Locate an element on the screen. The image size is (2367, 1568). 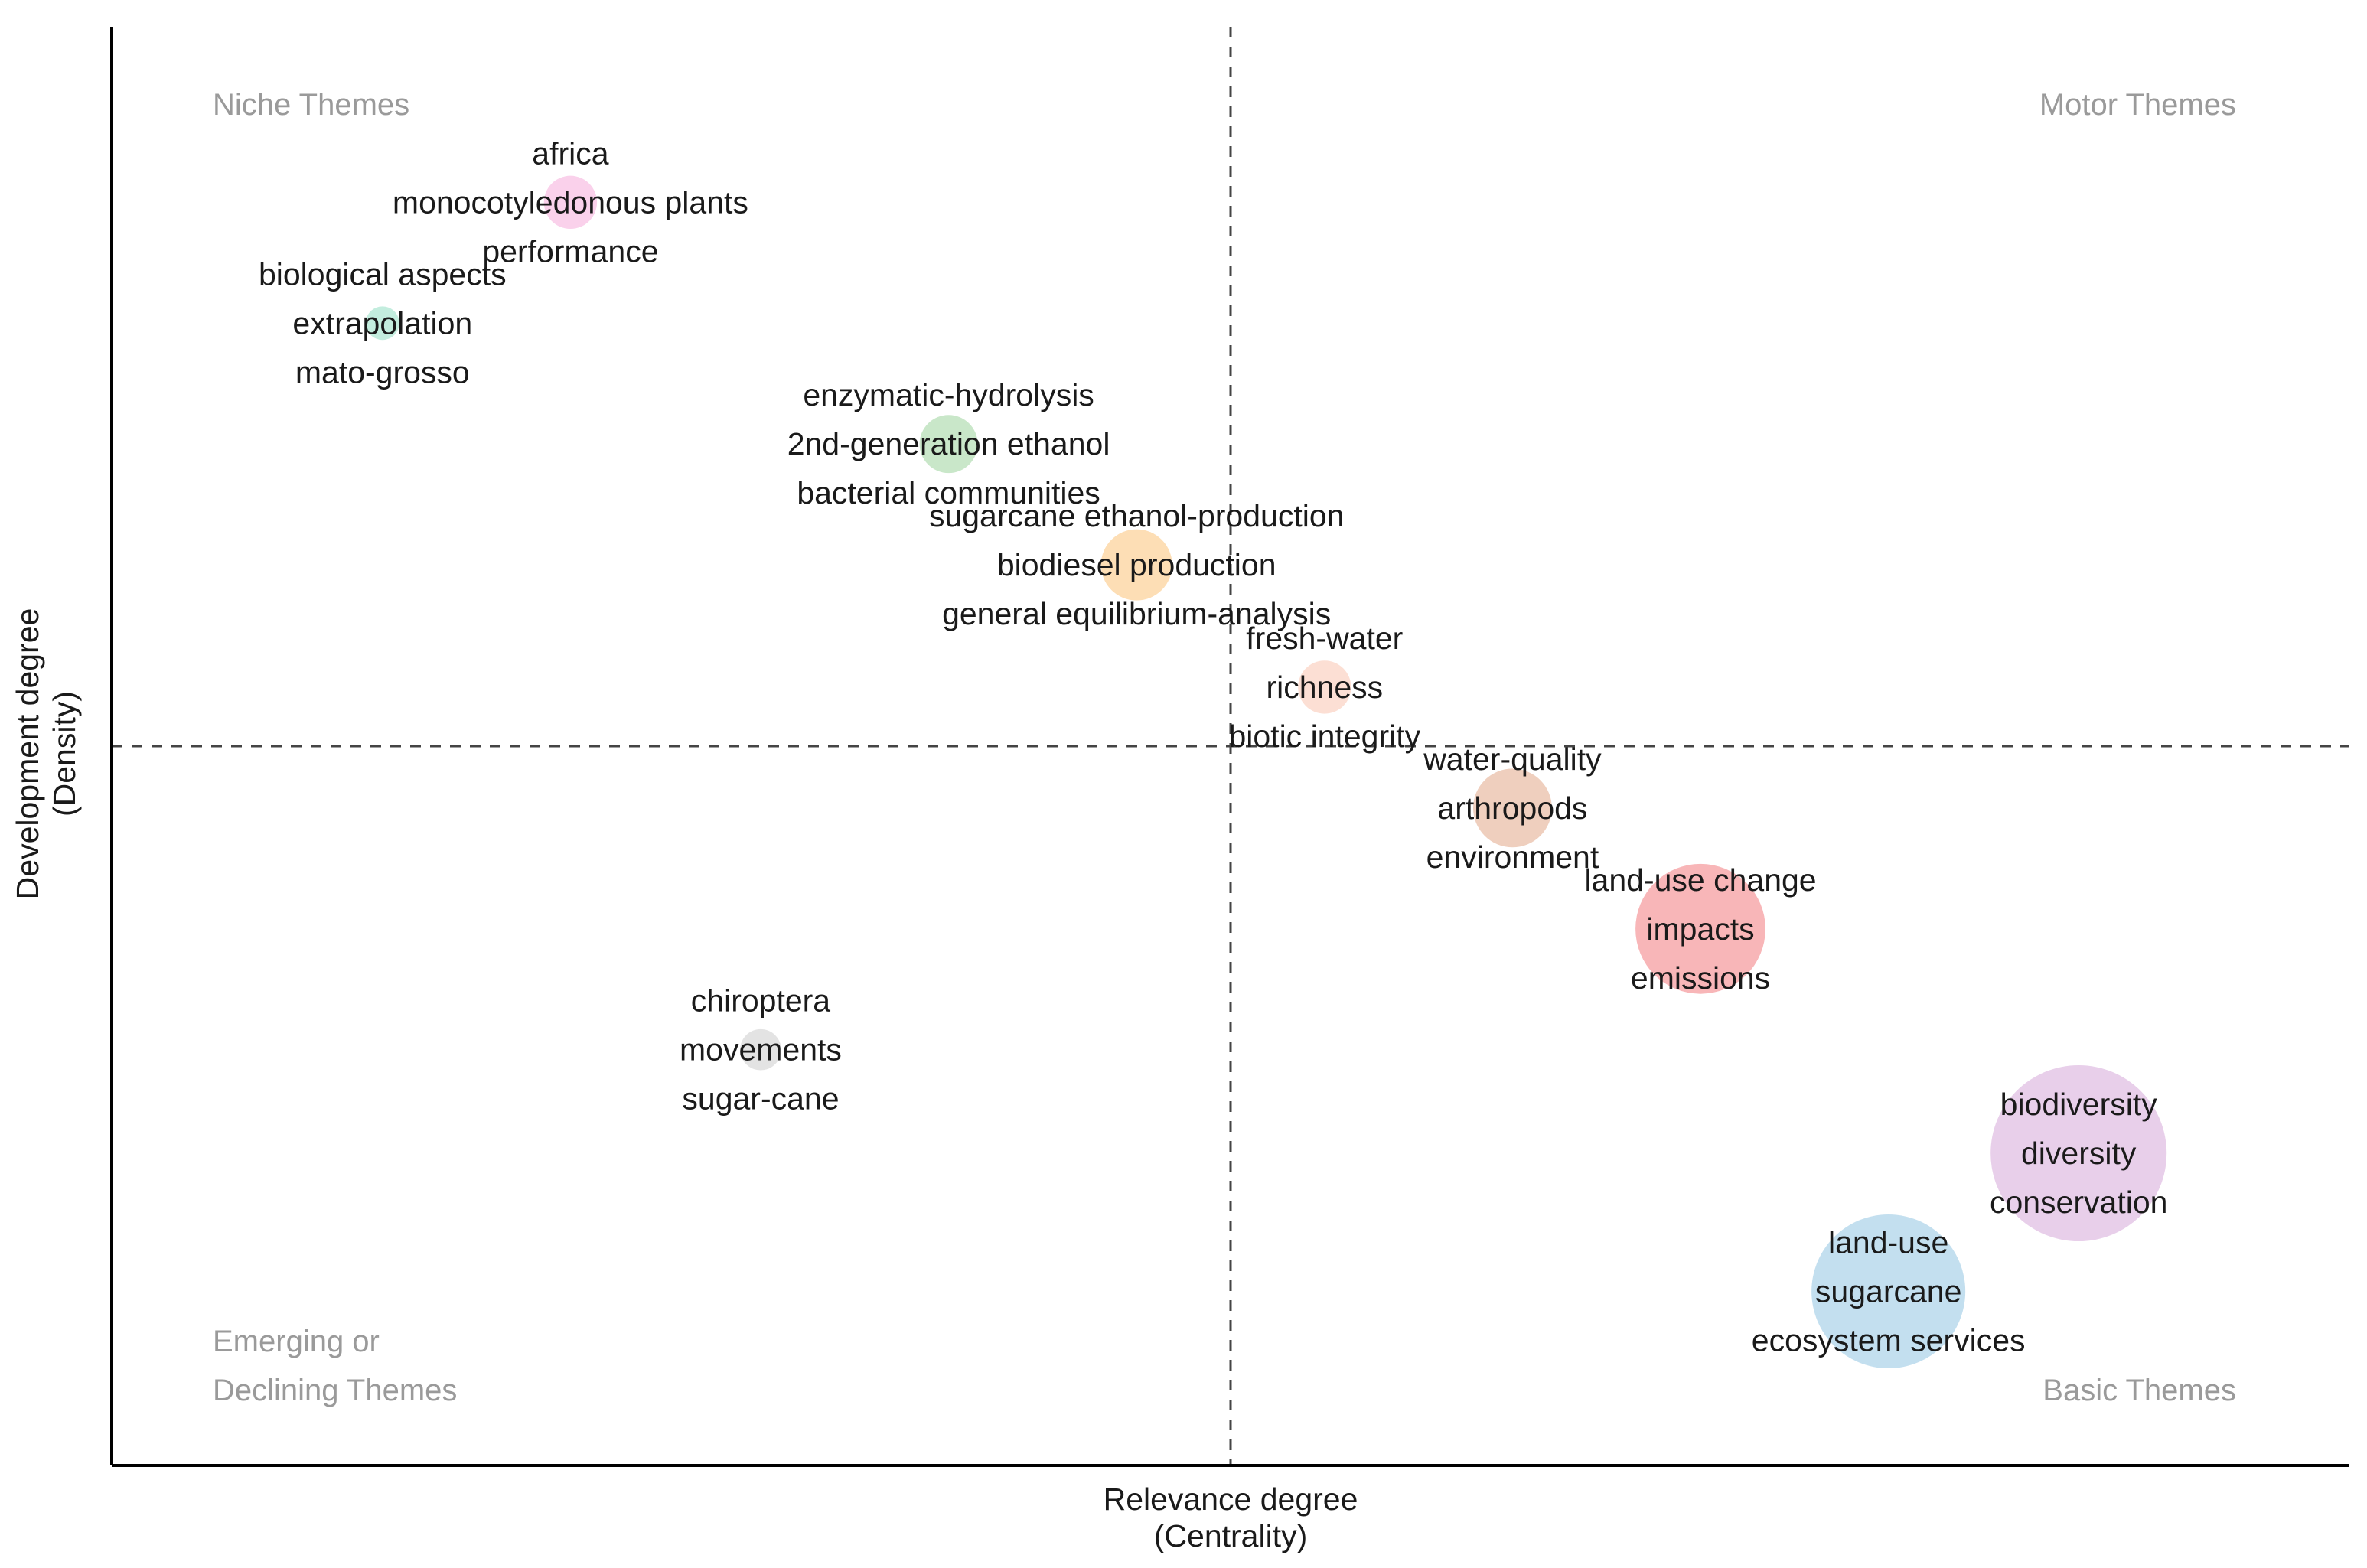
cluster-label: richness is located at coordinates (1324, 687).